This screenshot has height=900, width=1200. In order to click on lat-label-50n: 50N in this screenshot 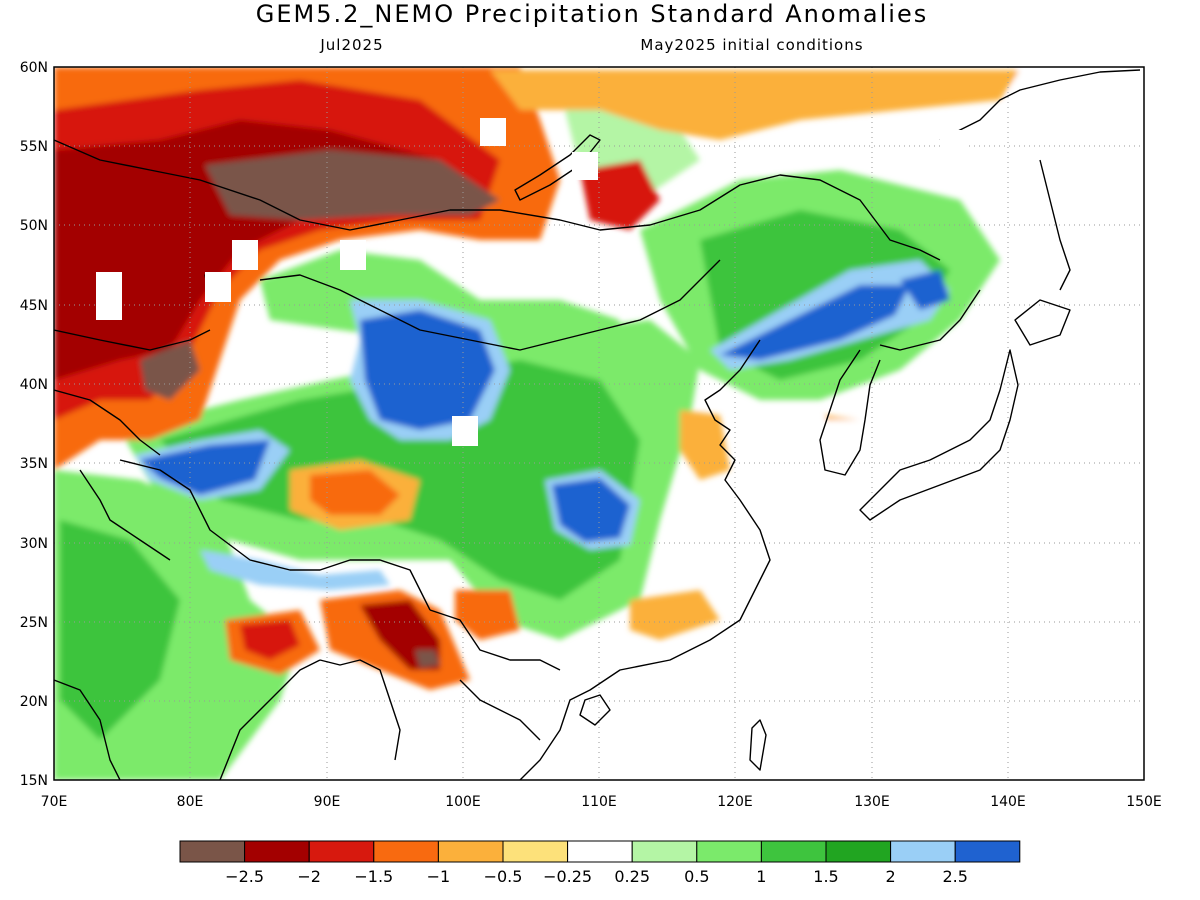, I will do `click(34, 226)`.